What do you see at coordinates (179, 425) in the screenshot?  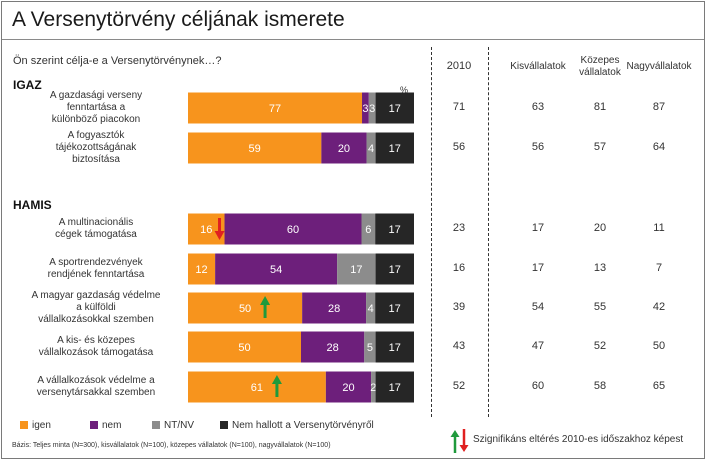 I see `legend-label-ntnv: NT/NV` at bounding box center [179, 425].